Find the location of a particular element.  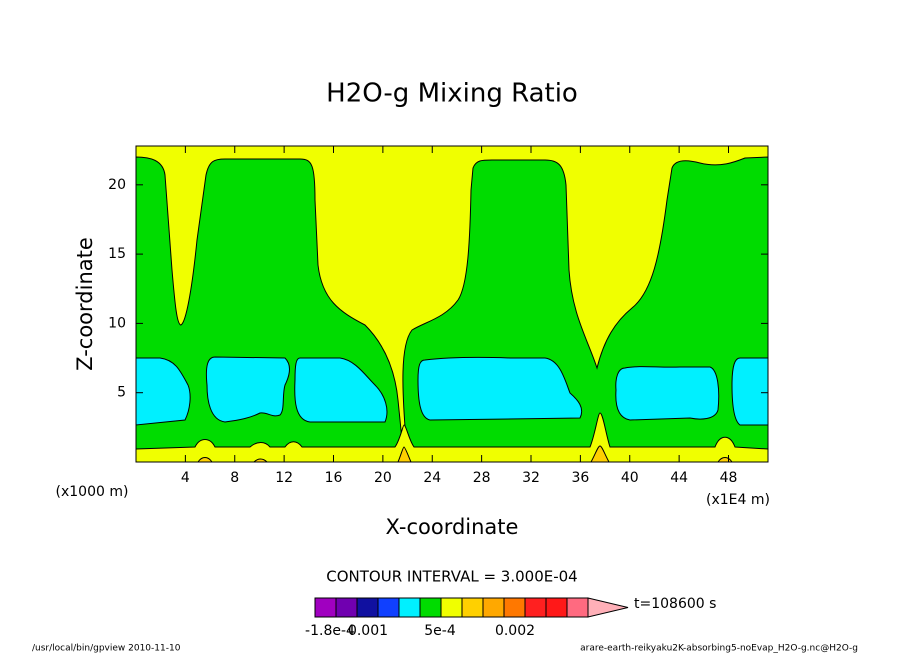

y-axis-label: Z-coordinate is located at coordinates (85, 304).